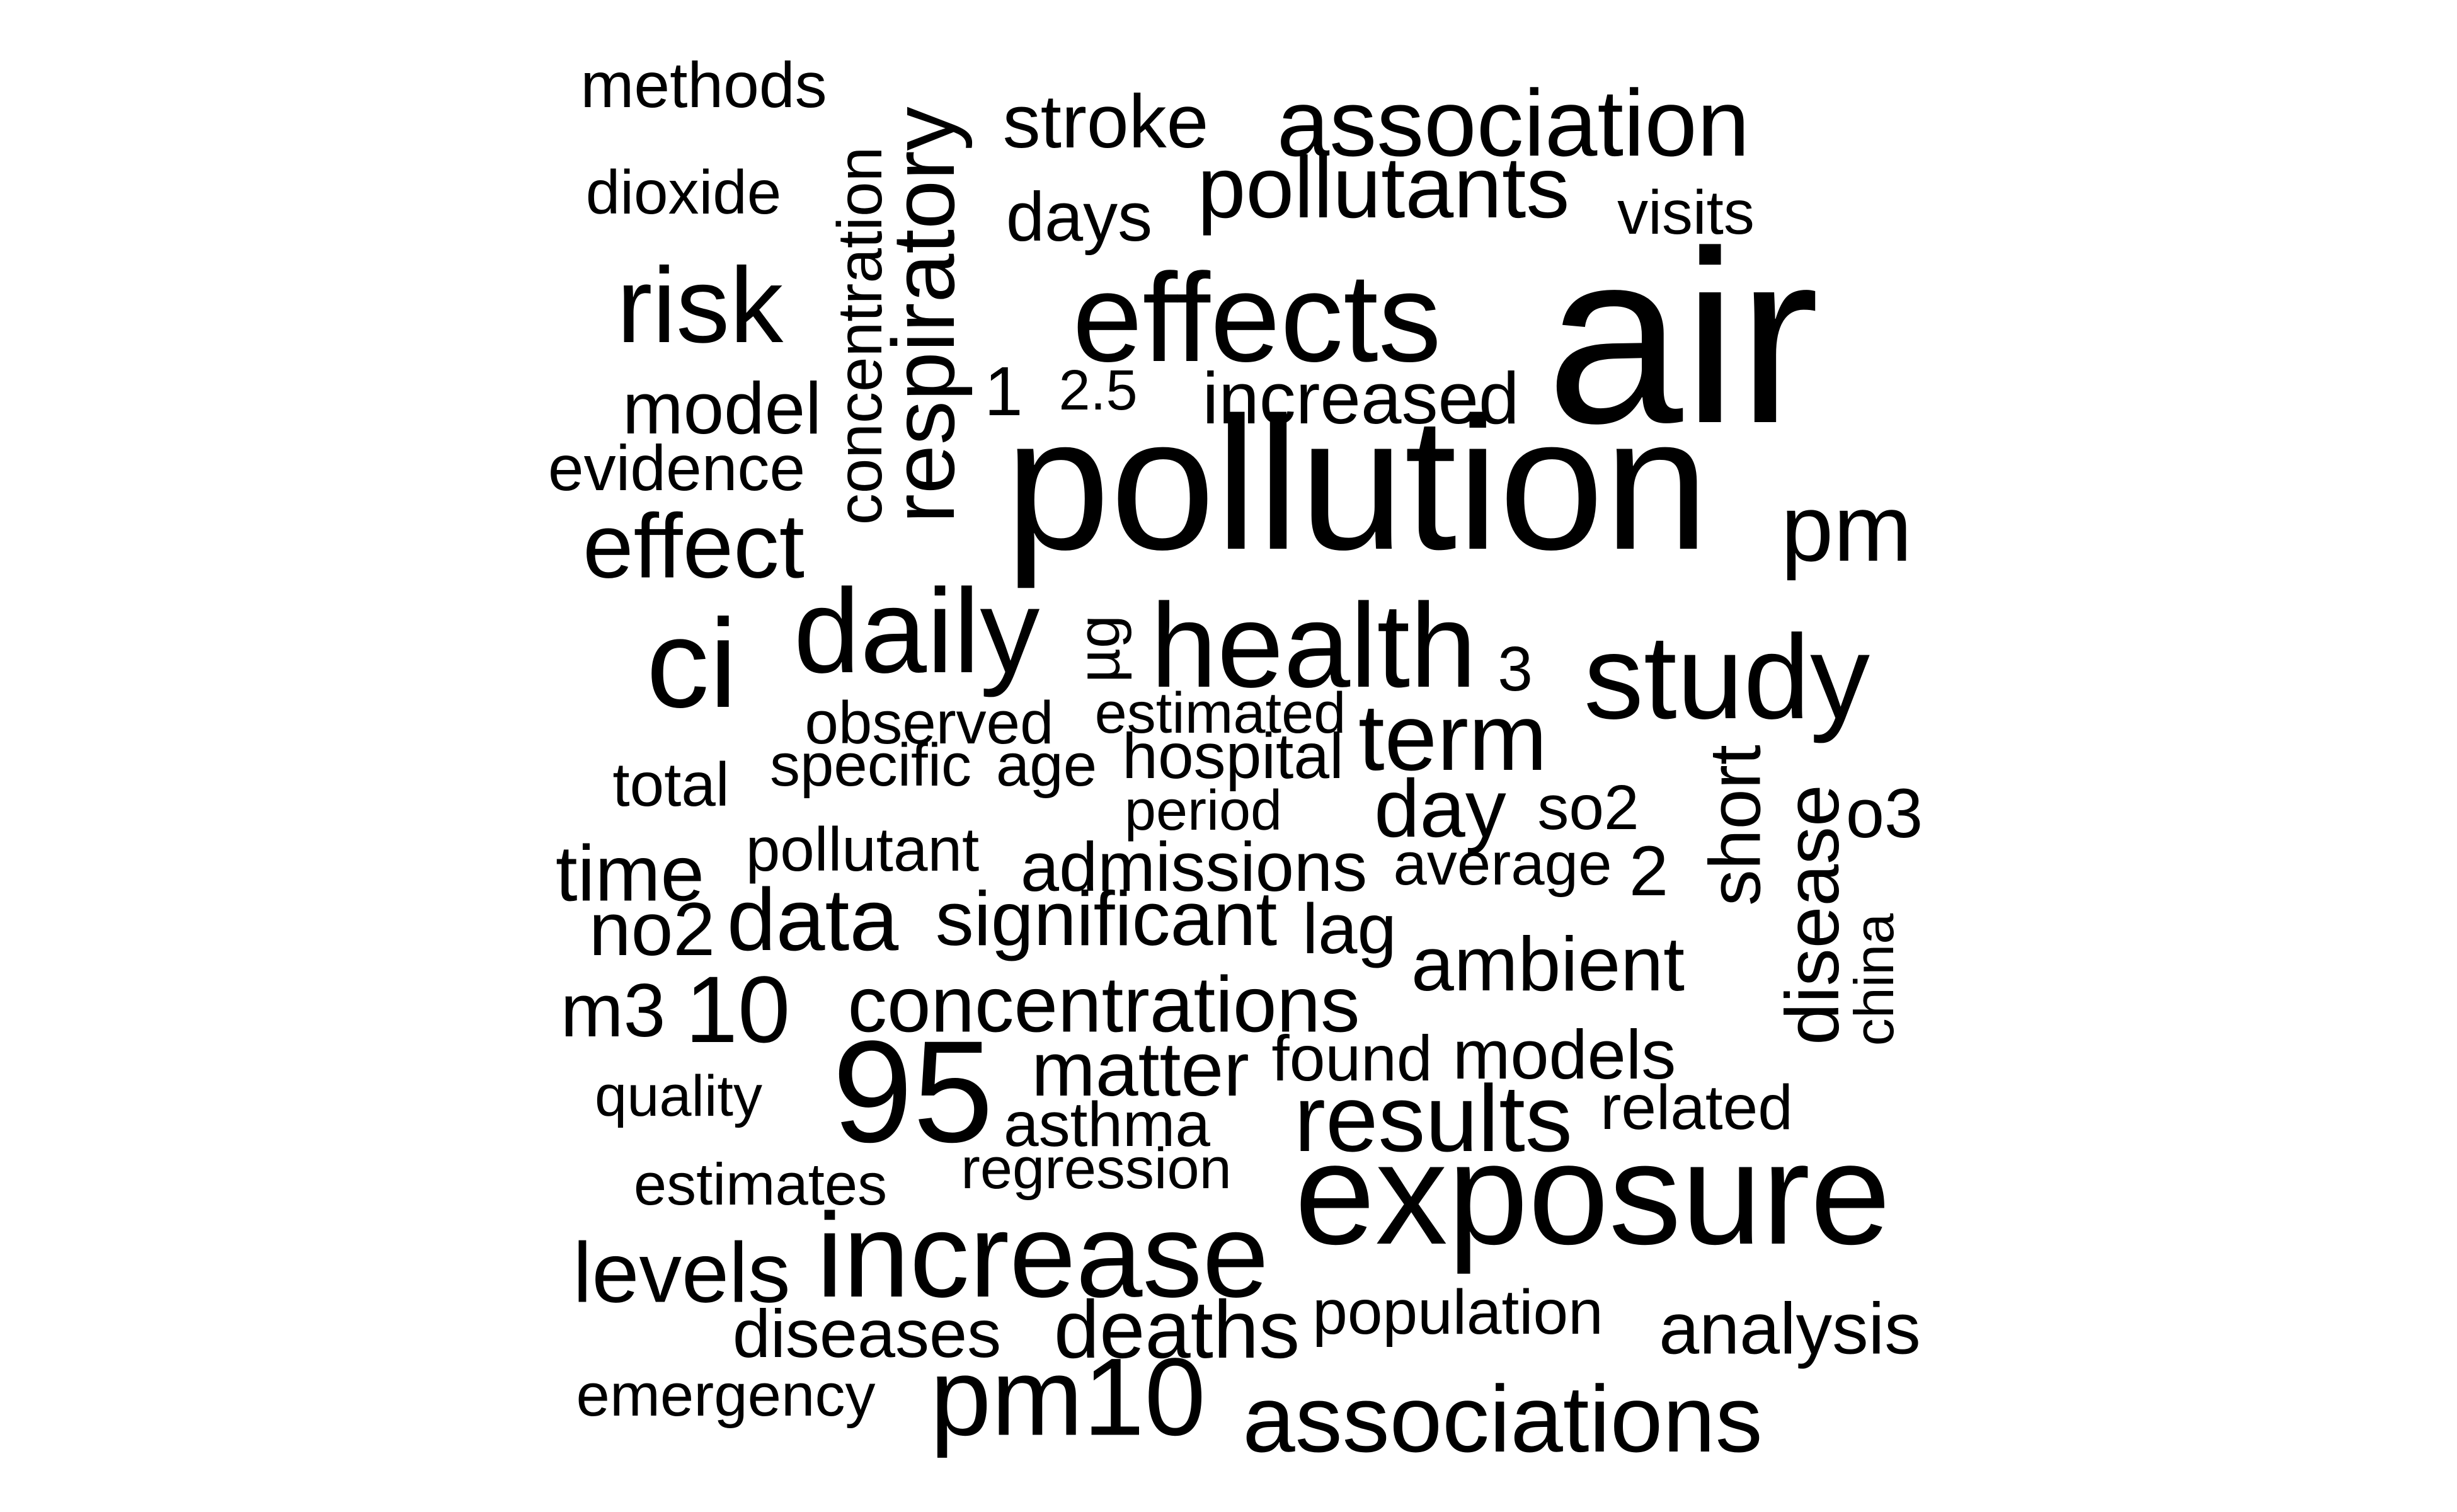 The width and height of the screenshot is (2457, 1512). I want to click on word-exposure: exposure, so click(1592, 1193).